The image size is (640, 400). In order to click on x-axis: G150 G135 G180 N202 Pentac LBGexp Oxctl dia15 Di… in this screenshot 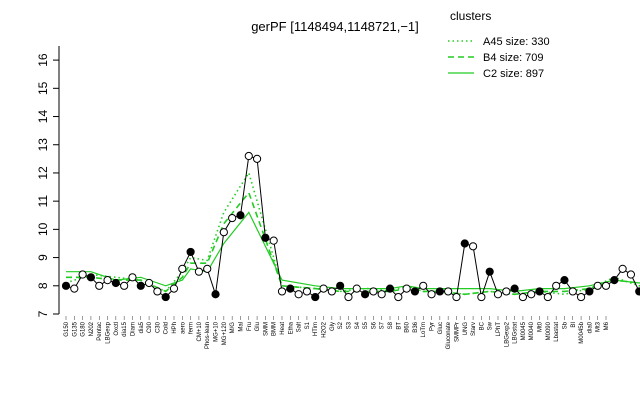, I will do `click(337, 332)`.